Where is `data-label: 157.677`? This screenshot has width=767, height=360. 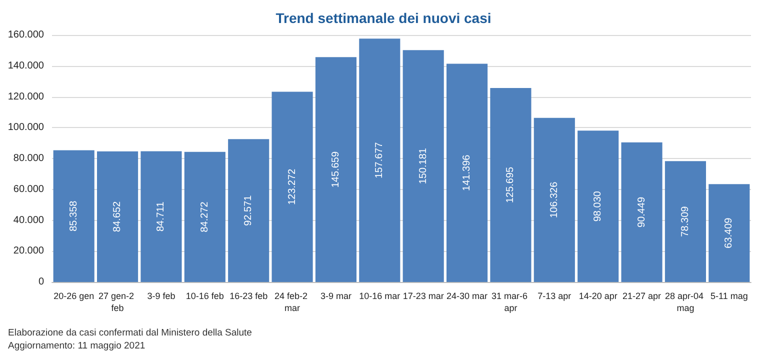 data-label: 157.677 is located at coordinates (380, 160).